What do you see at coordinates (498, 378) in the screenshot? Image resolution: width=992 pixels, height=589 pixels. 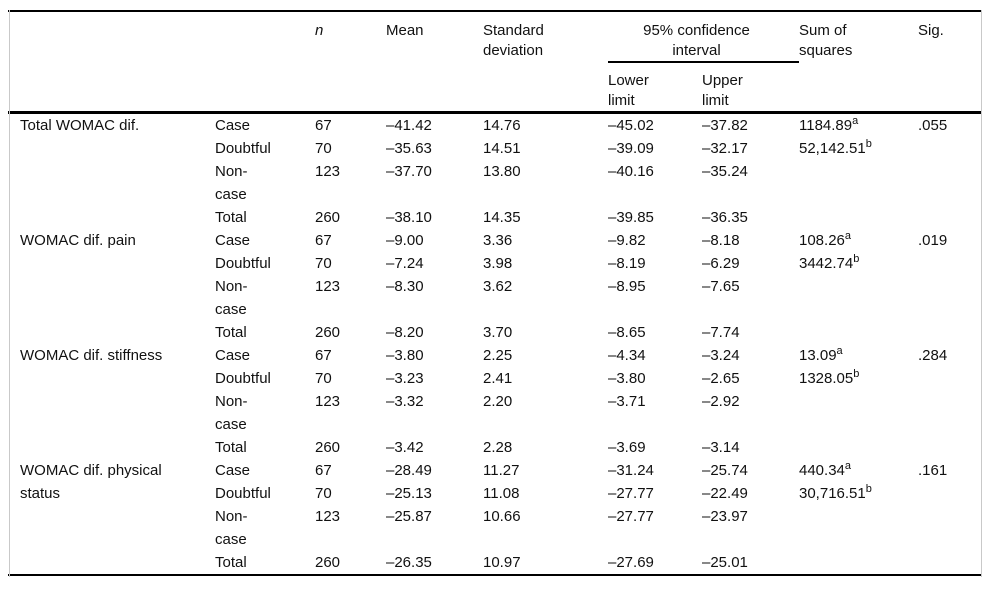 I see `cell-sd: 2.41` at bounding box center [498, 378].